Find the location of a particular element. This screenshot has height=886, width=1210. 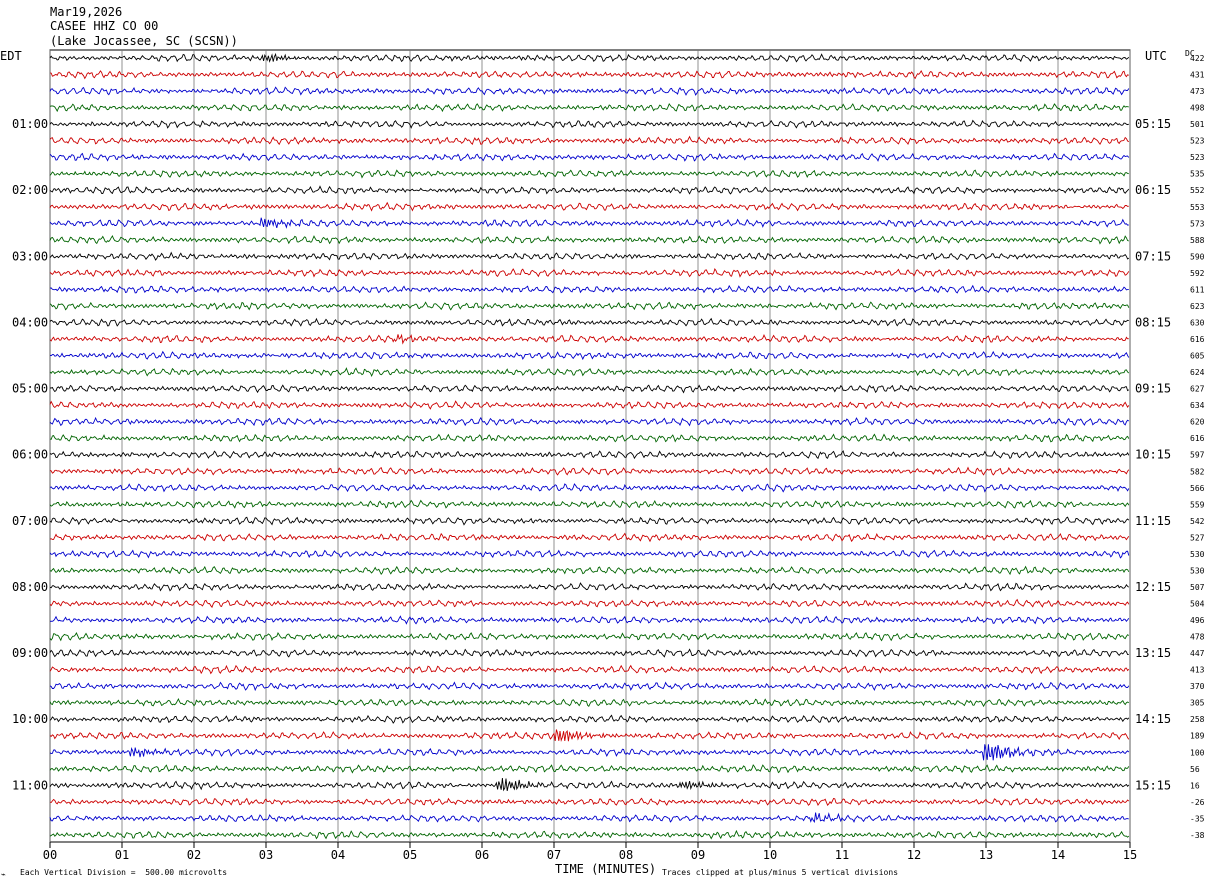

edt-hour-label: 11:00 is located at coordinates (30, 785).